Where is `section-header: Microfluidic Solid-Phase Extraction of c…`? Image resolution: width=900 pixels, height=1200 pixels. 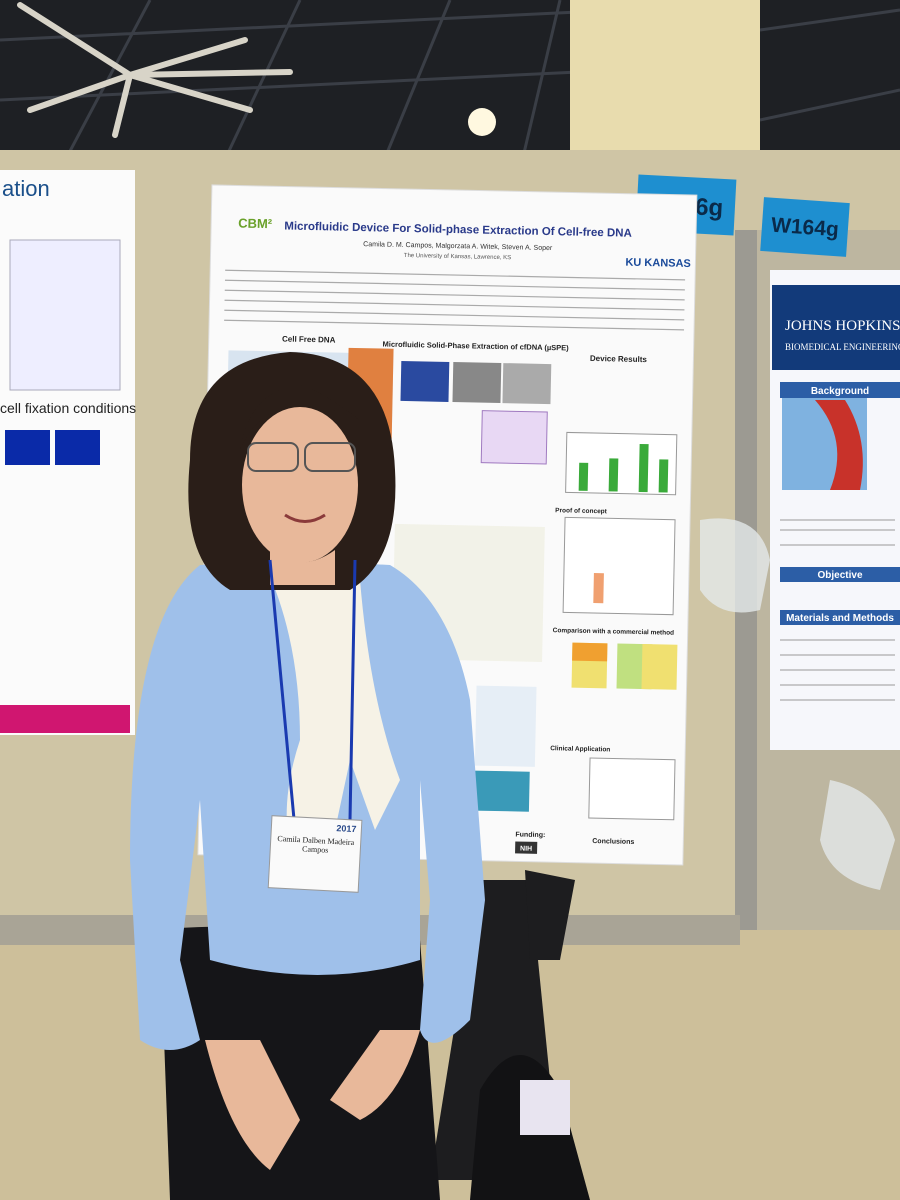
section-header: Microfluidic Solid-Phase Extraction of c… is located at coordinates (475, 346).